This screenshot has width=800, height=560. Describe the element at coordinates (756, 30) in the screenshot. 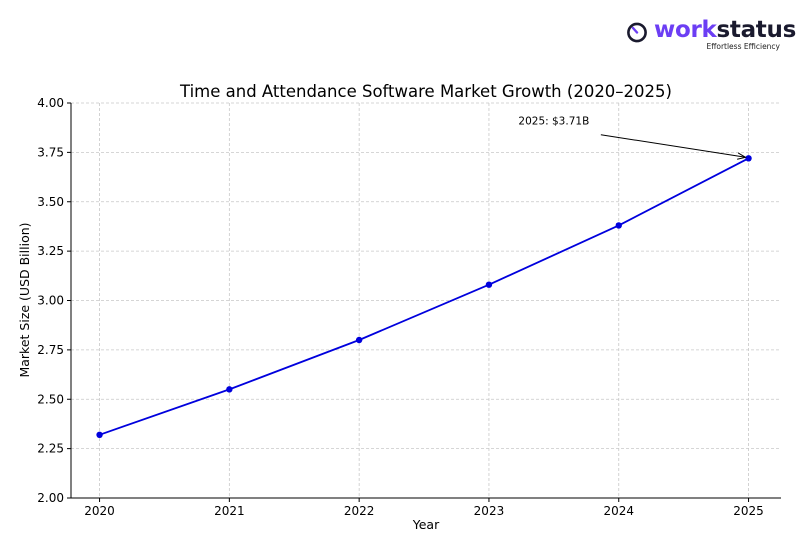

I see `logo-wordmark-status: status` at that location.